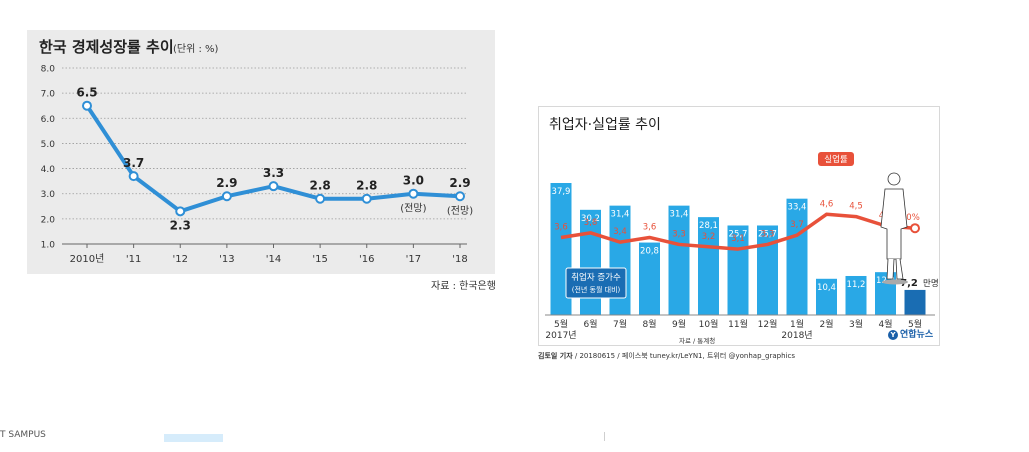  I want to click on yonhap-logo: Y 연합뉴스, so click(910, 333).